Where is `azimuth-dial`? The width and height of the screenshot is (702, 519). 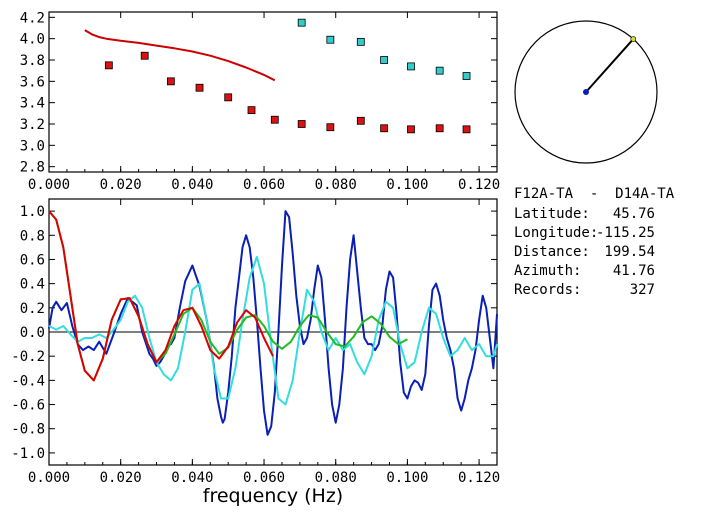 azimuth-dial is located at coordinates (586, 92).